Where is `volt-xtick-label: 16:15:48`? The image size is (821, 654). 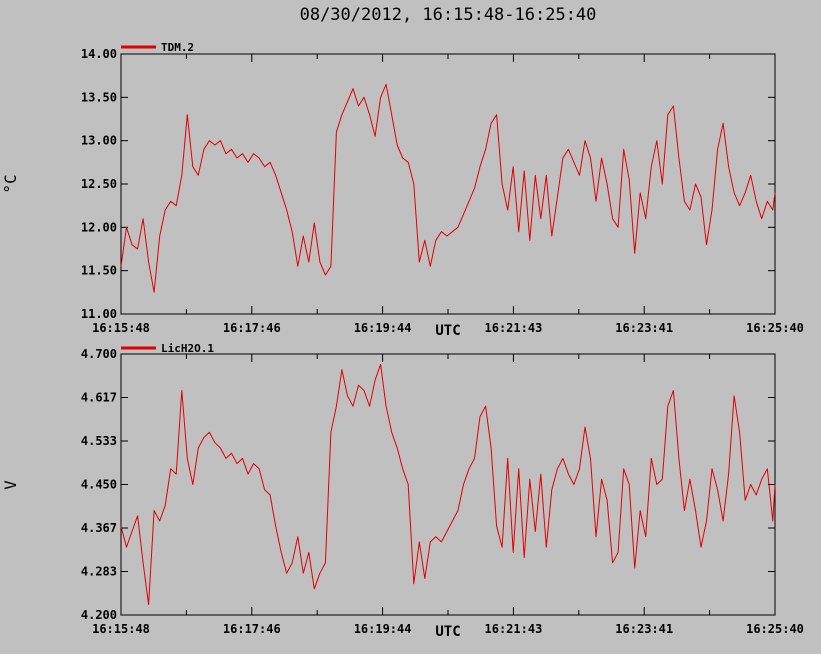
volt-xtick-label: 16:15:48 is located at coordinates (121, 629).